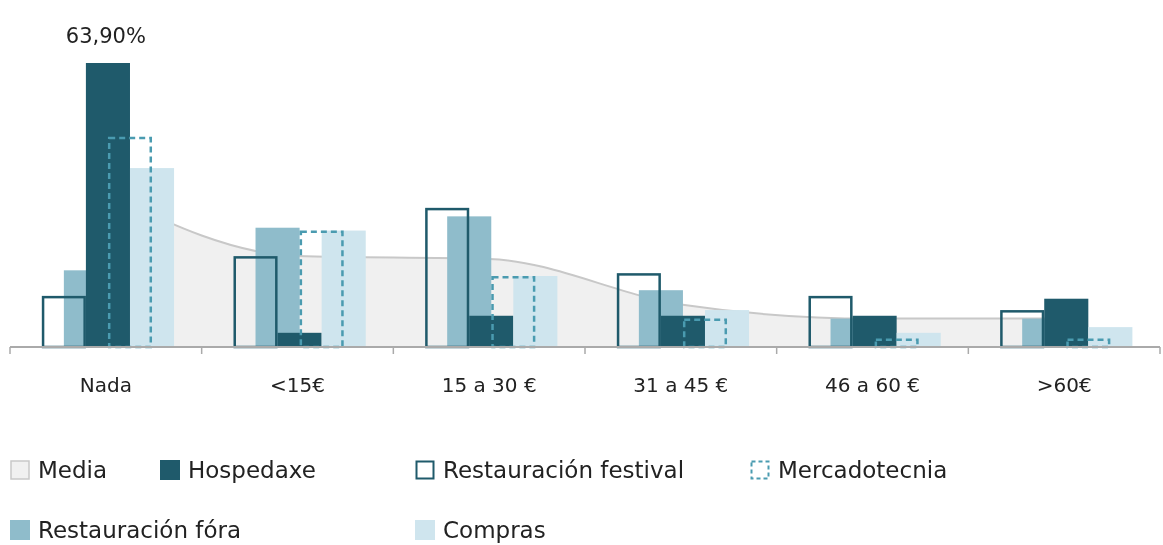 The image size is (1163, 545). What do you see at coordinates (105, 36) in the screenshot?
I see `annotation: 63,90%` at bounding box center [105, 36].